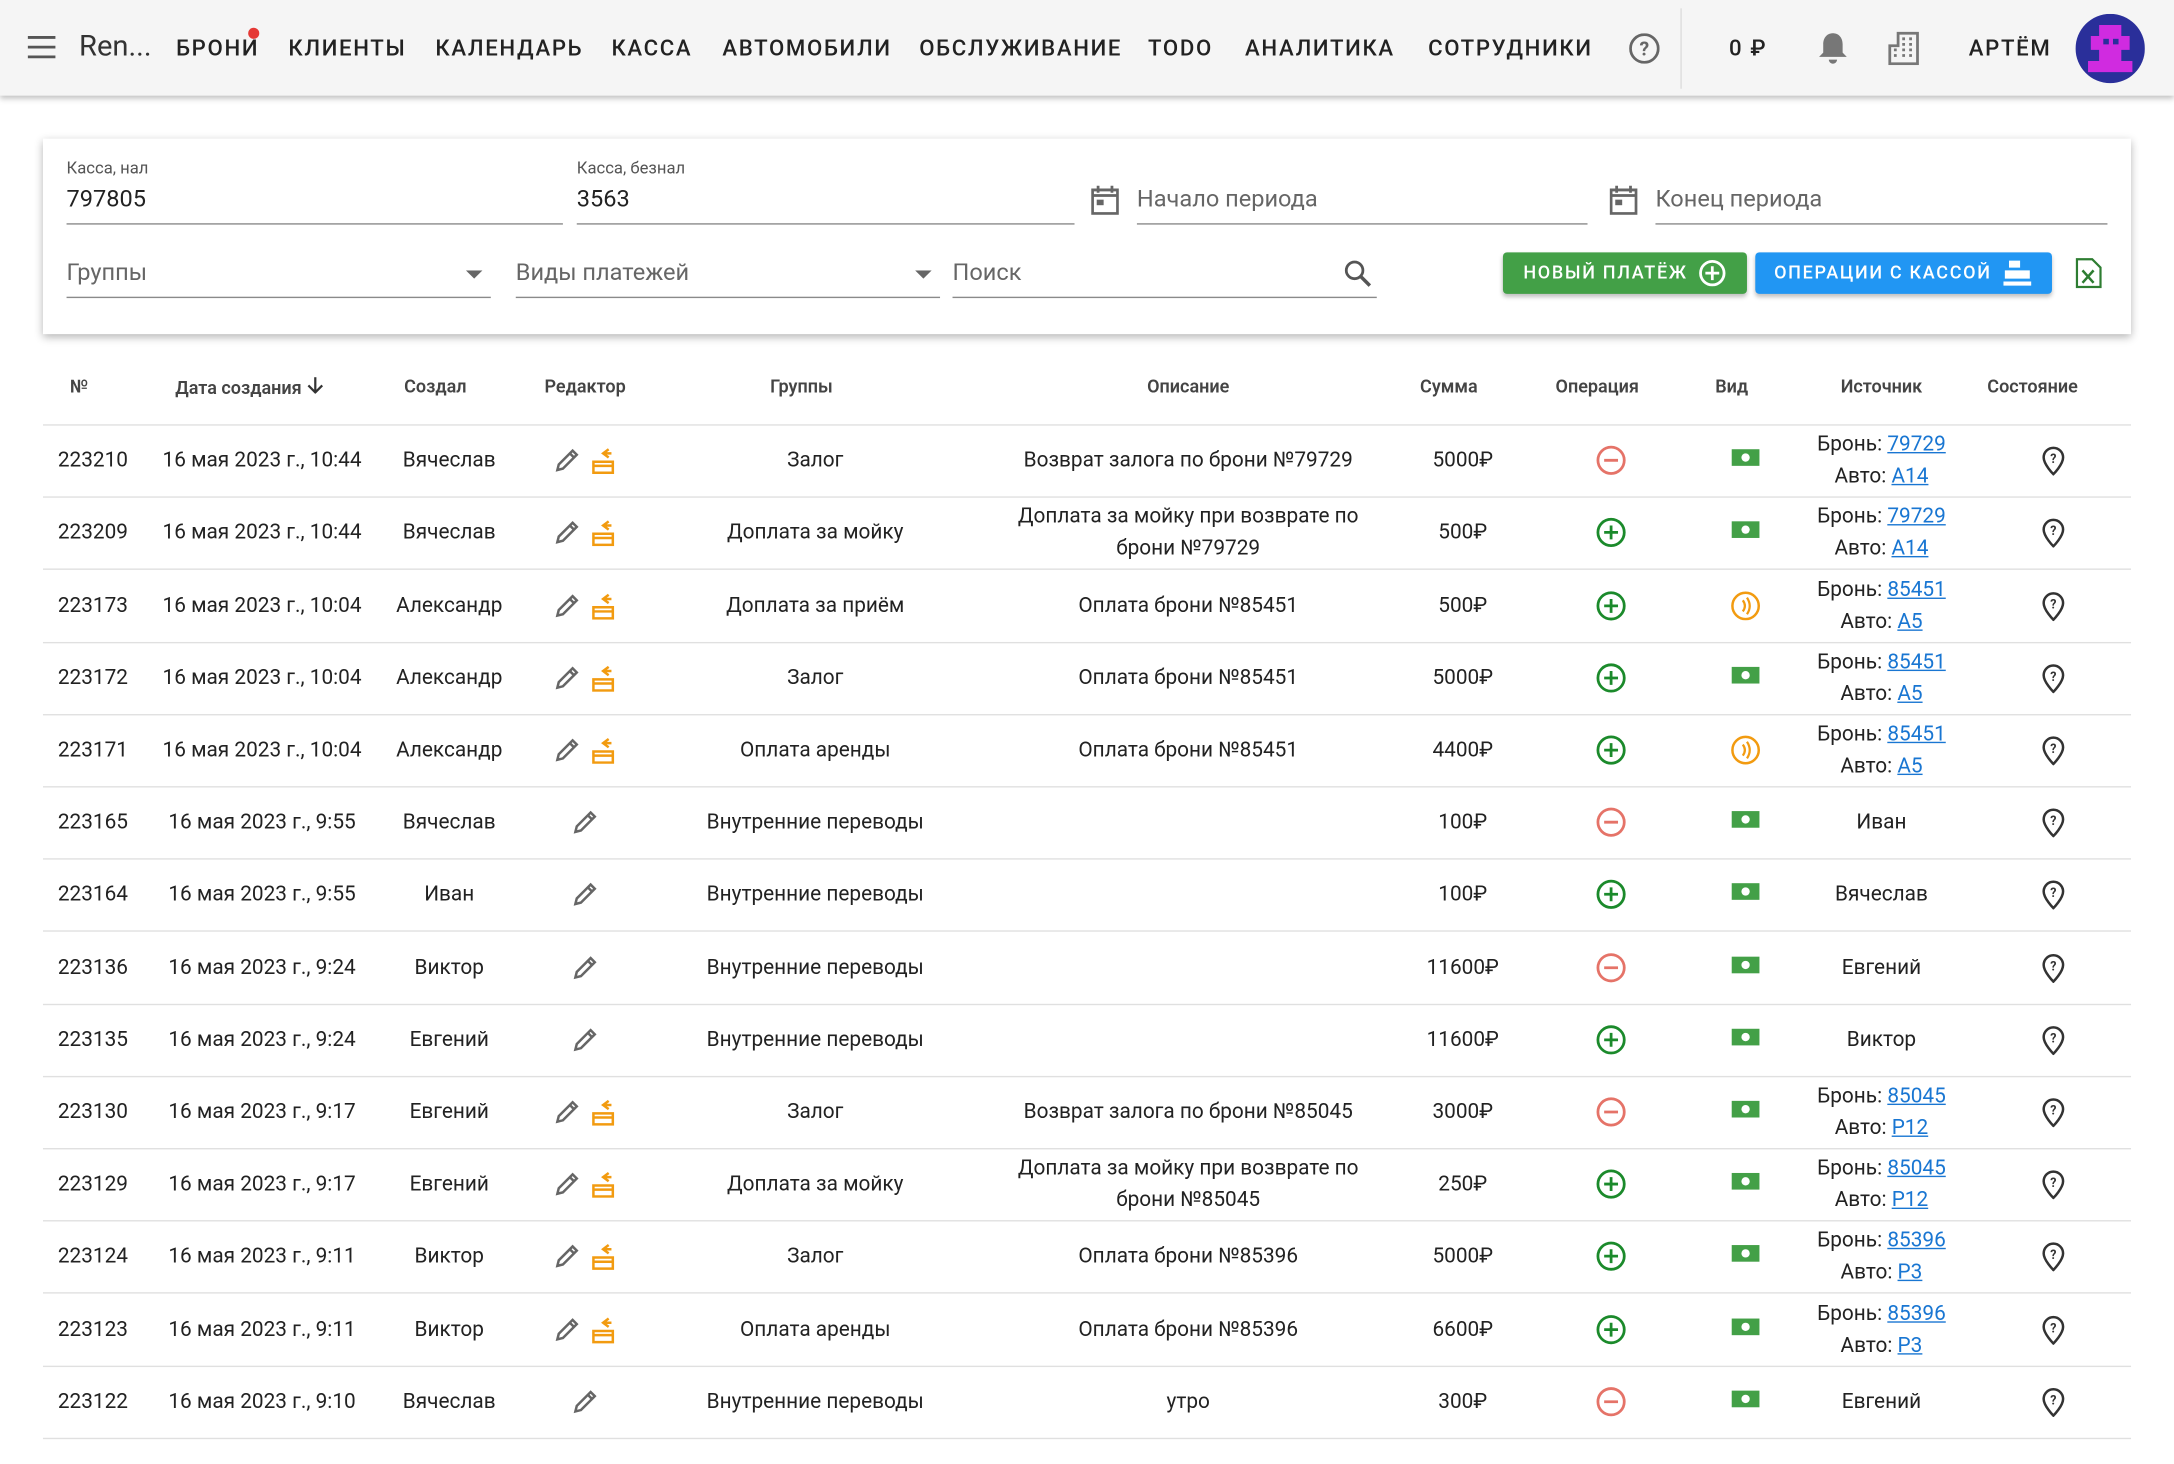 The height and width of the screenshot is (1464, 2174). I want to click on group: Оплата аренды, so click(815, 749).